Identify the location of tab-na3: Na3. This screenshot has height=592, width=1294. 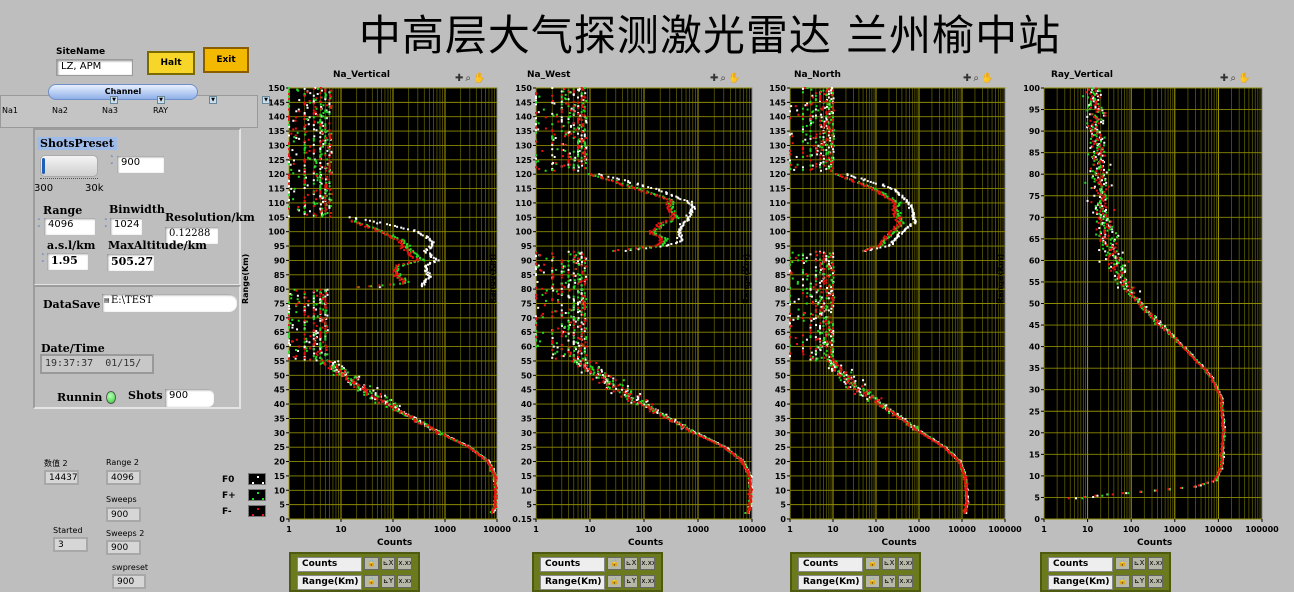
(110, 110).